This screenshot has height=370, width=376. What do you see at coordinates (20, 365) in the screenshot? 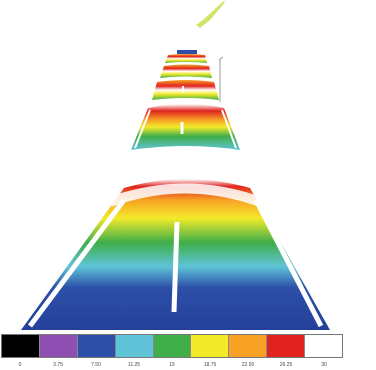
I see `scale-tick-label: 0` at bounding box center [20, 365].